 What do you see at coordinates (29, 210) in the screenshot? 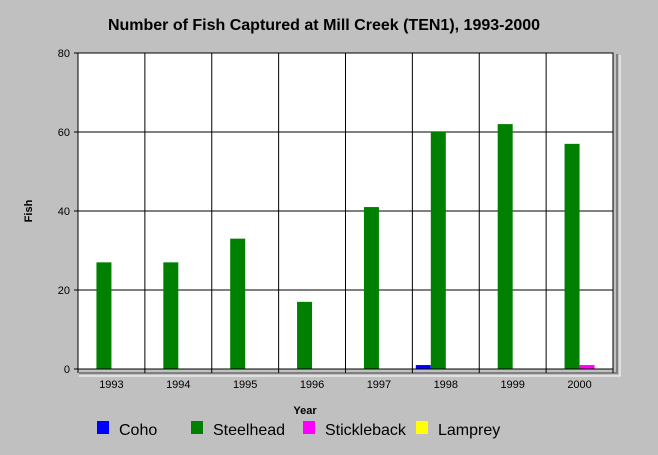
I see `y-axis-title: Fish` at bounding box center [29, 210].